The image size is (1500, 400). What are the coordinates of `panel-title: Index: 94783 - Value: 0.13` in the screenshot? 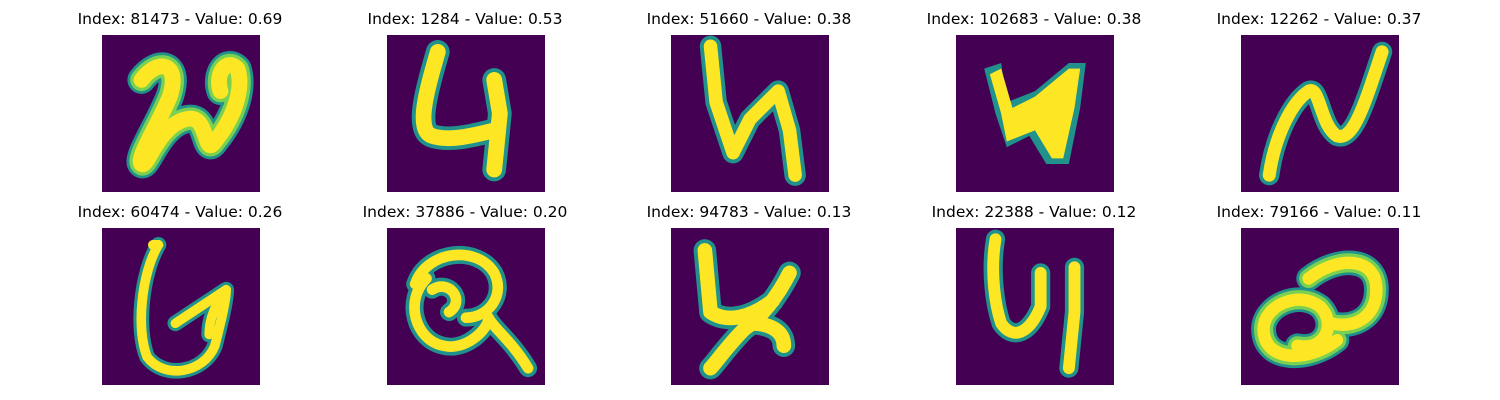 It's located at (749, 212).